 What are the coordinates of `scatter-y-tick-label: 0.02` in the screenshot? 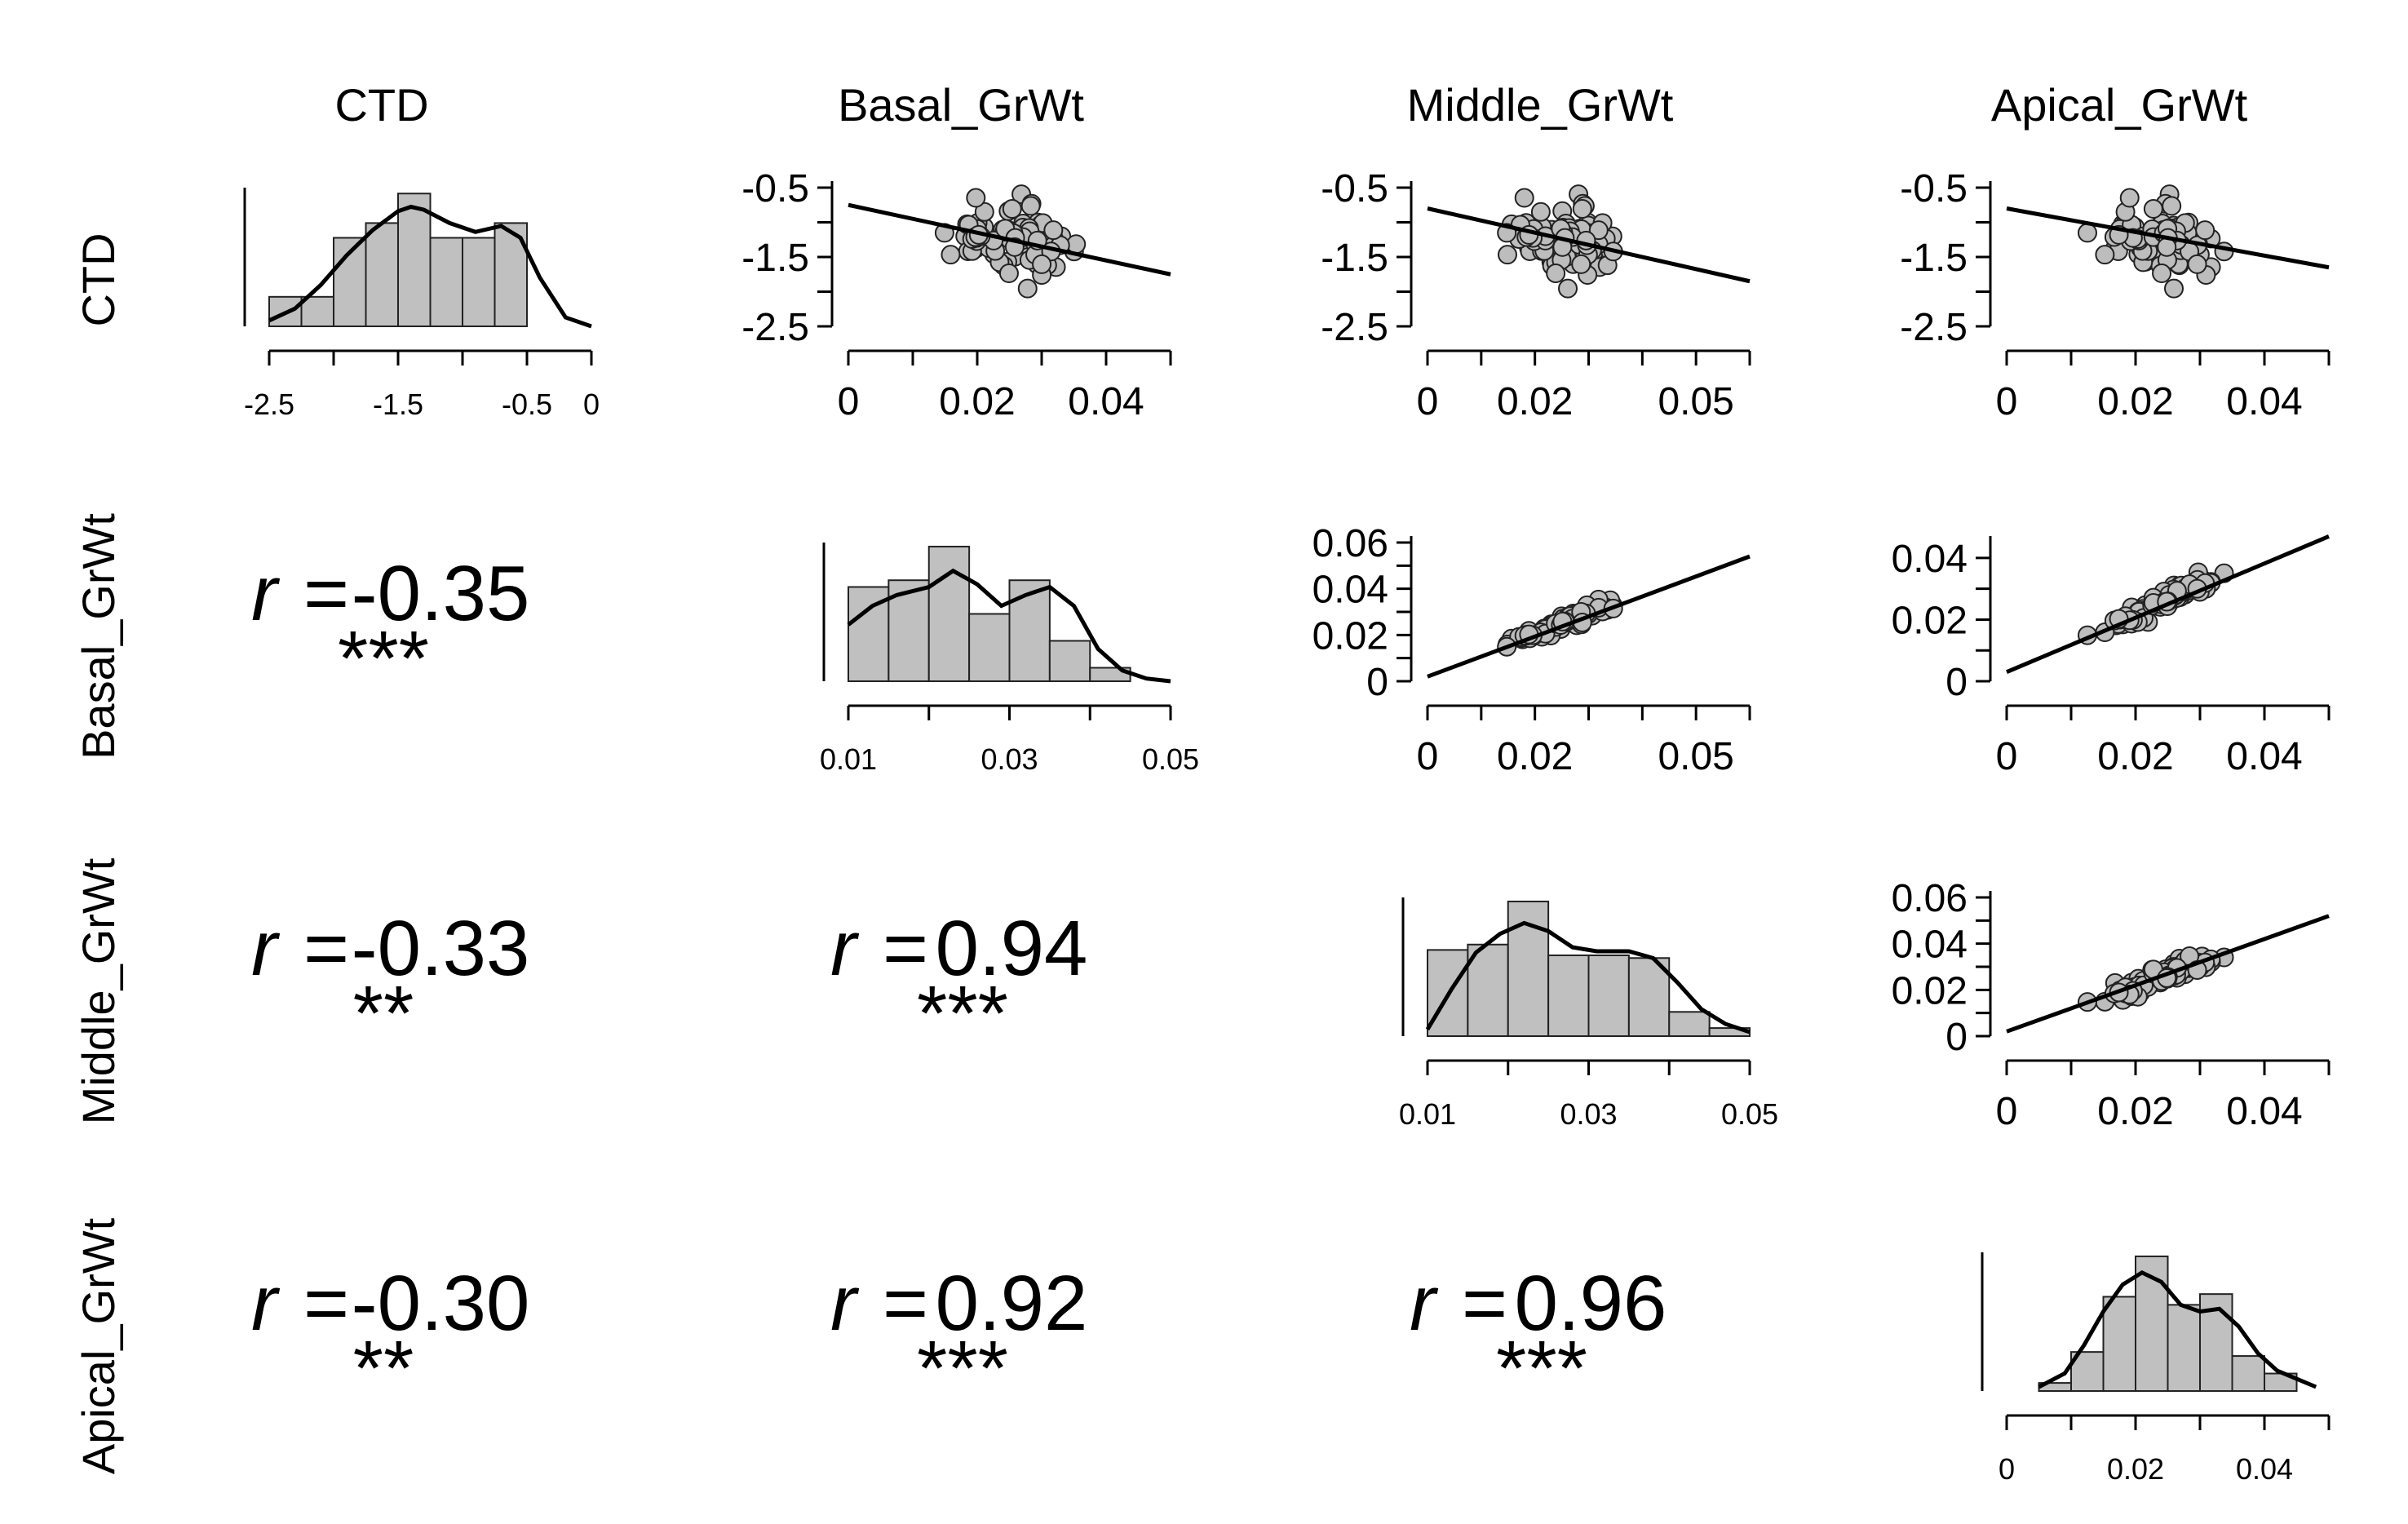 It's located at (1930, 990).